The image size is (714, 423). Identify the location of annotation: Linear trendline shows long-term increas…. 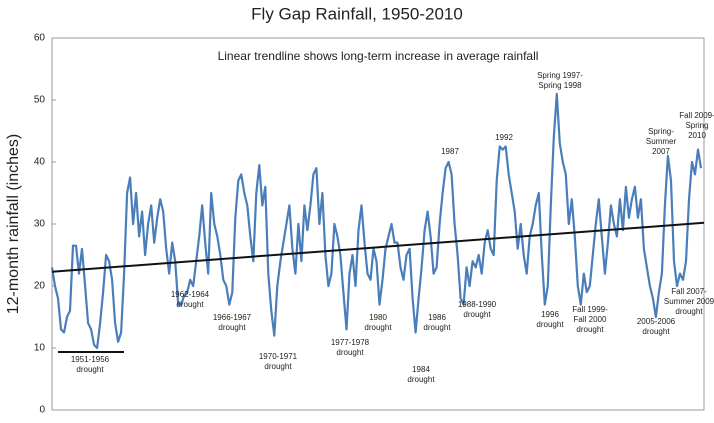
(378, 56).